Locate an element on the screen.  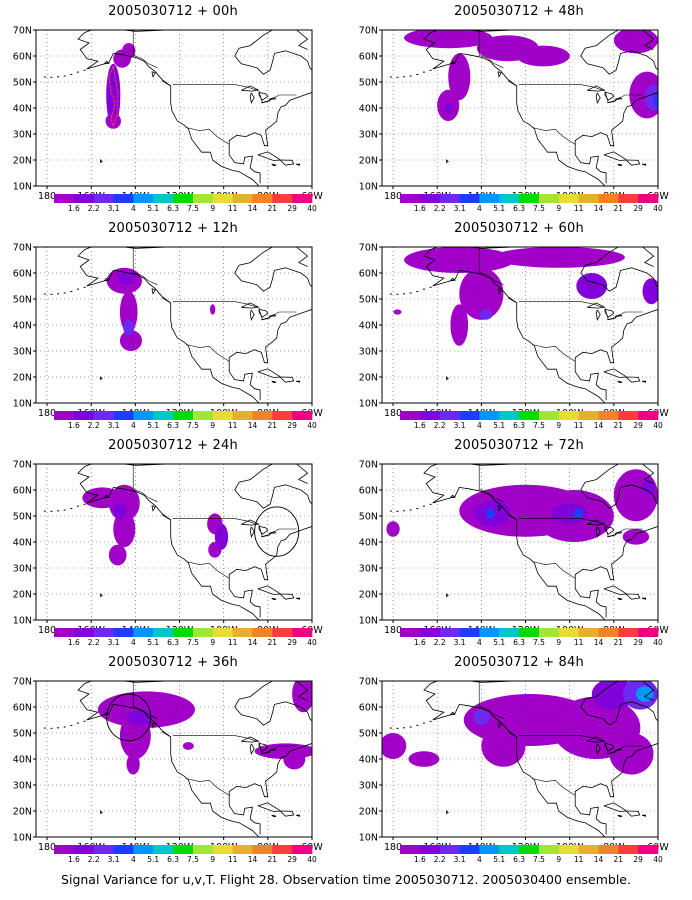
panel-title: 2005030712 + 60h is located at coordinates (519, 228).